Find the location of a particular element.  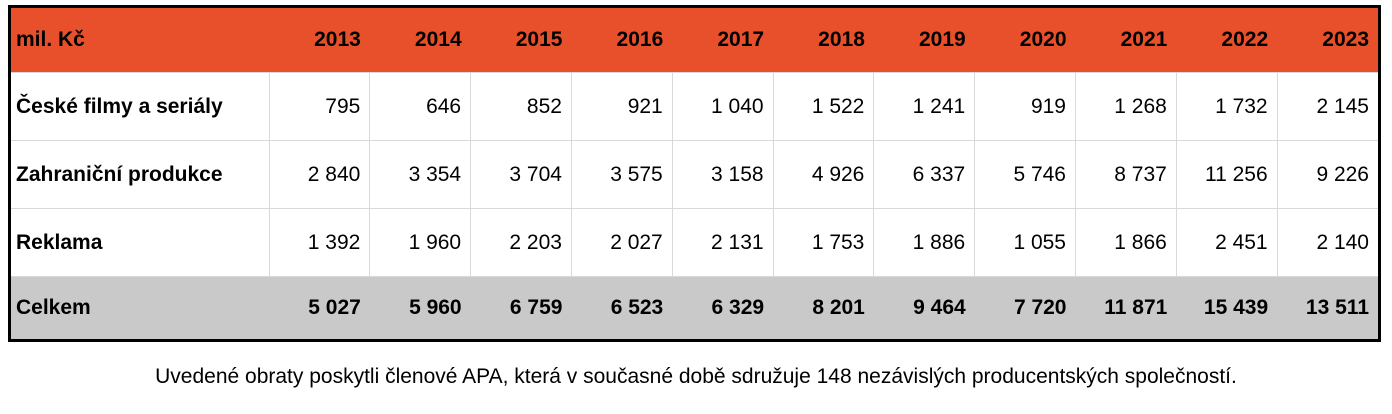

value-cell: 5 746 is located at coordinates (1025, 174).